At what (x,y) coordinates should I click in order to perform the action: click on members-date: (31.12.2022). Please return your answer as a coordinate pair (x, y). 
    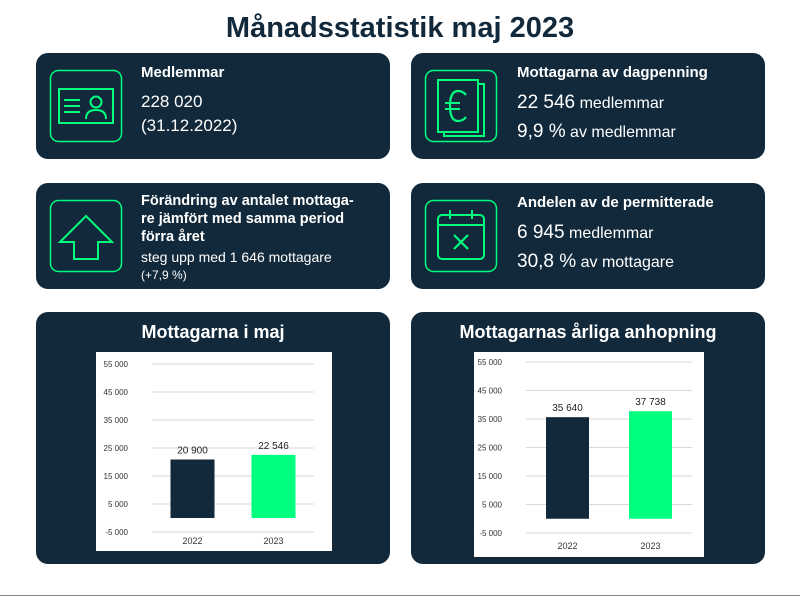
    Looking at the image, I should click on (189, 125).